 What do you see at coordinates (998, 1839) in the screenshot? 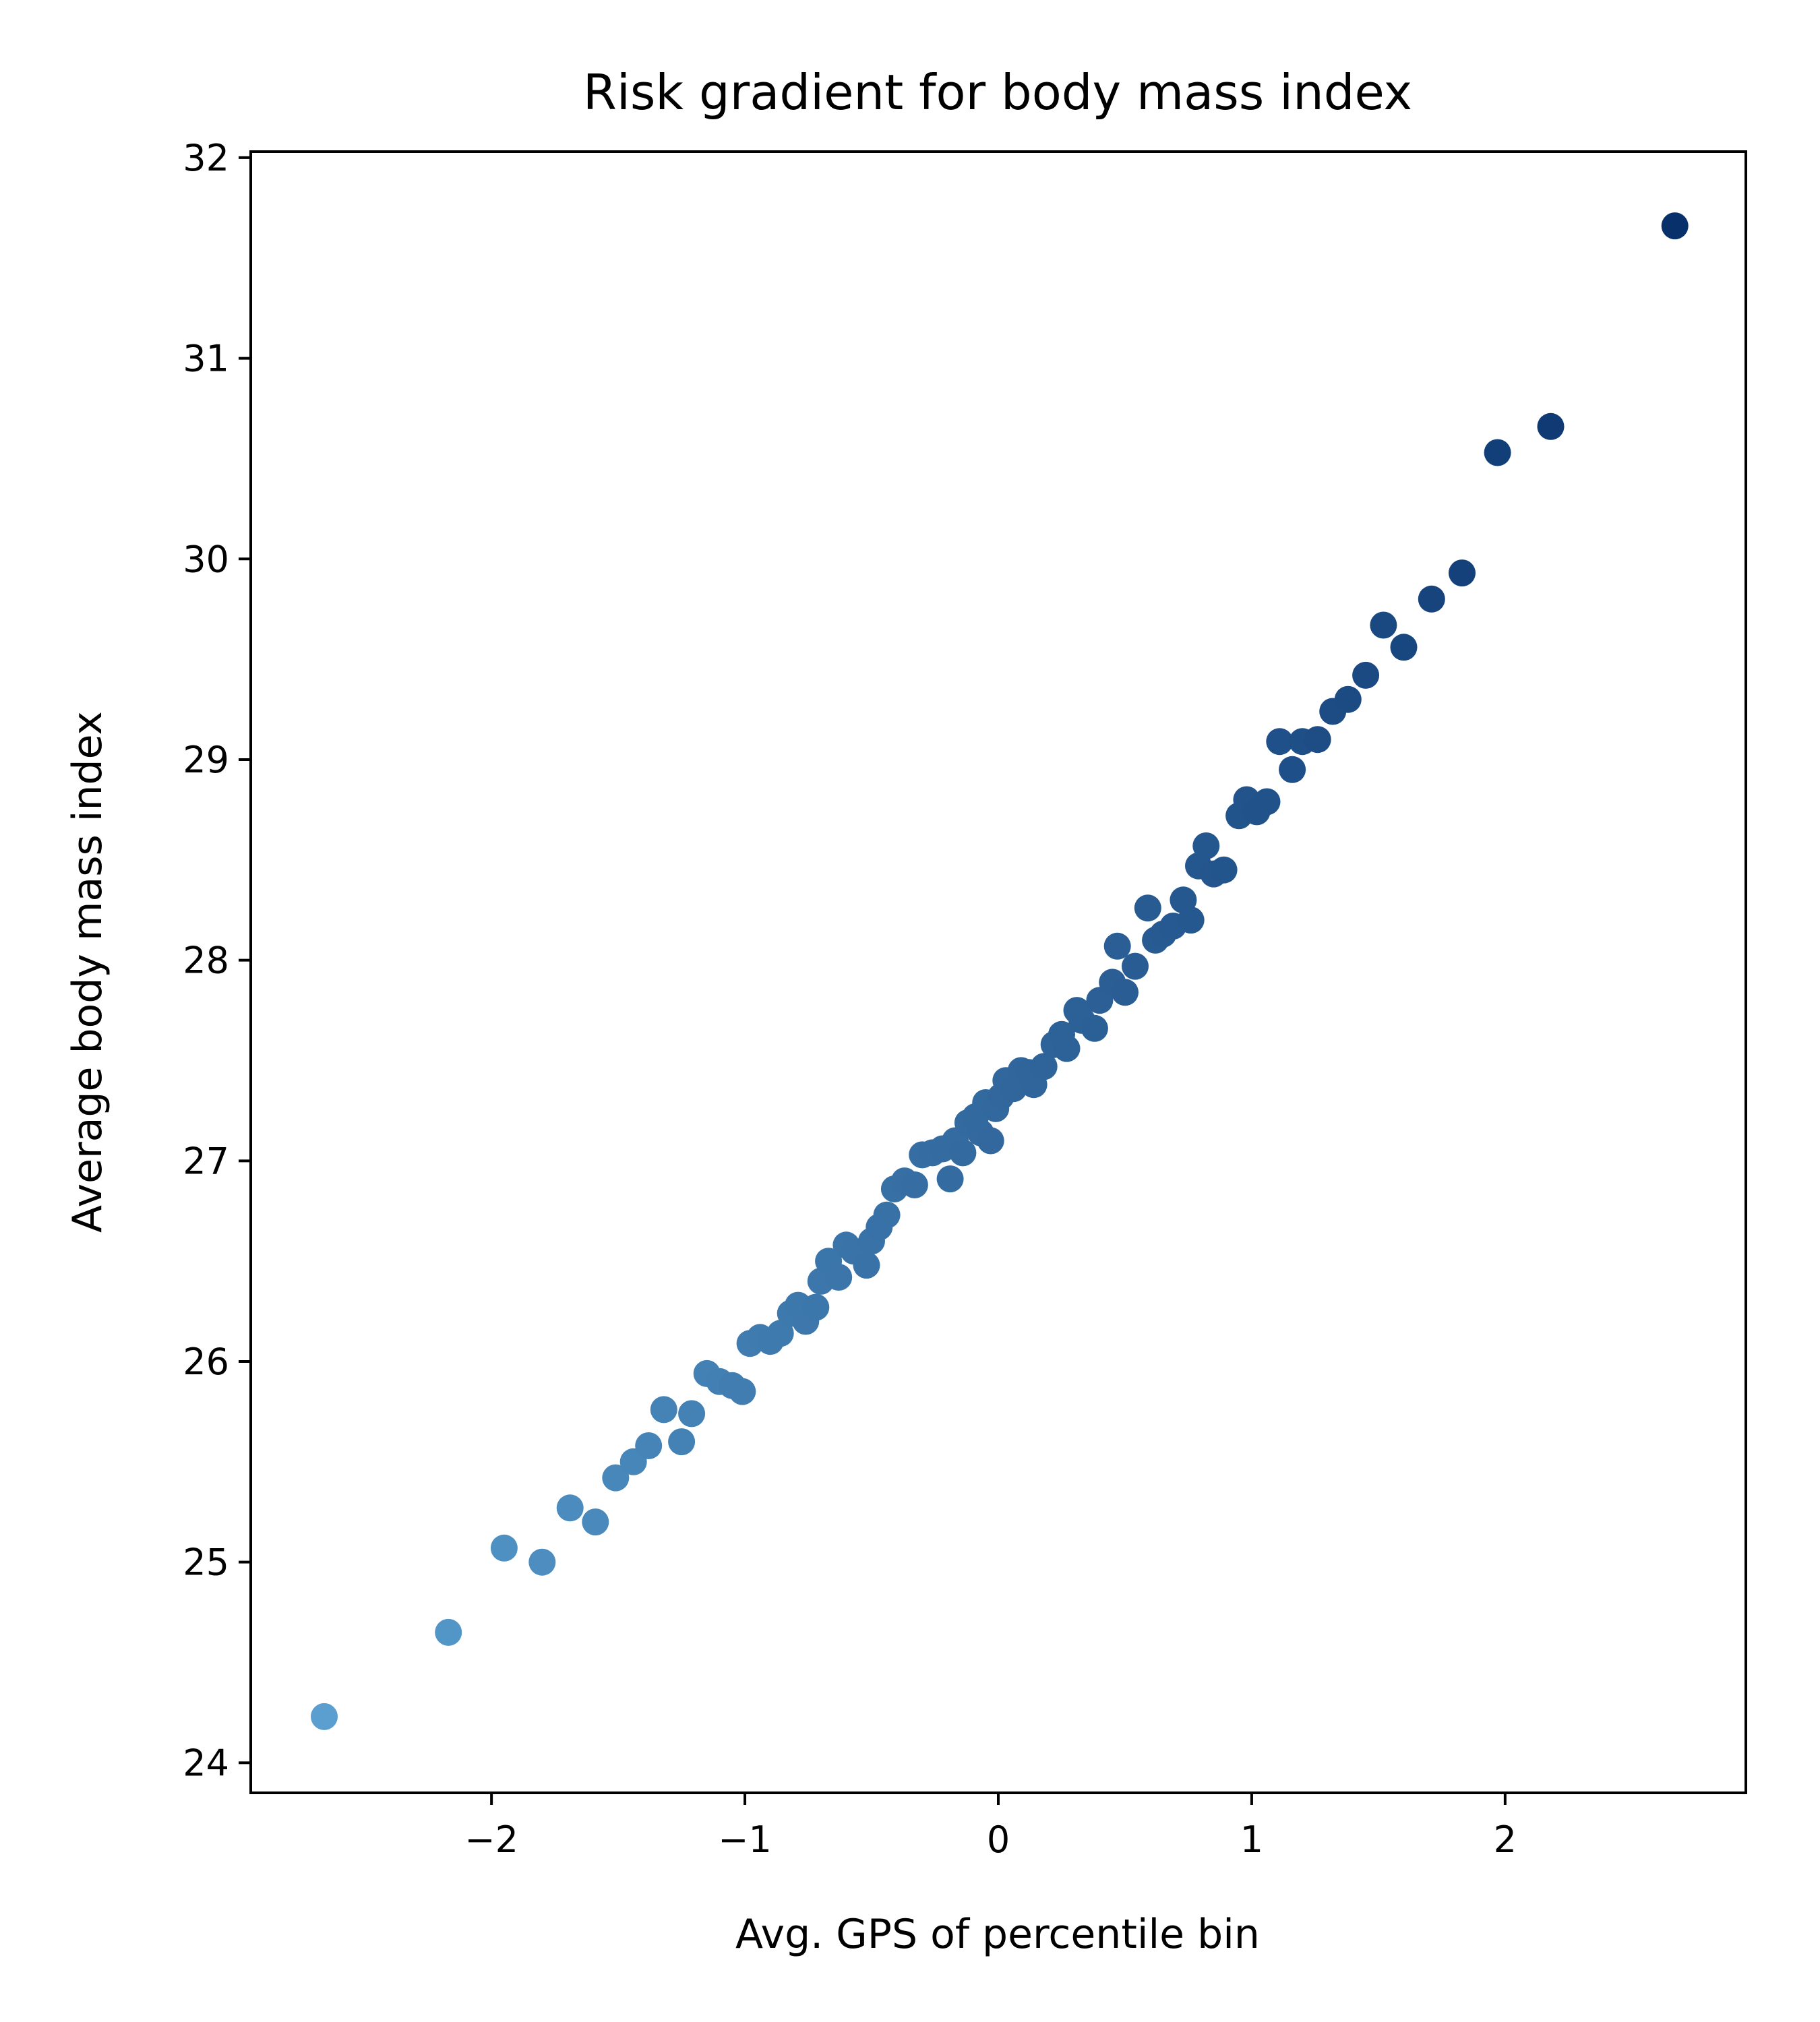
I see `x-tick-label: 0` at bounding box center [998, 1839].